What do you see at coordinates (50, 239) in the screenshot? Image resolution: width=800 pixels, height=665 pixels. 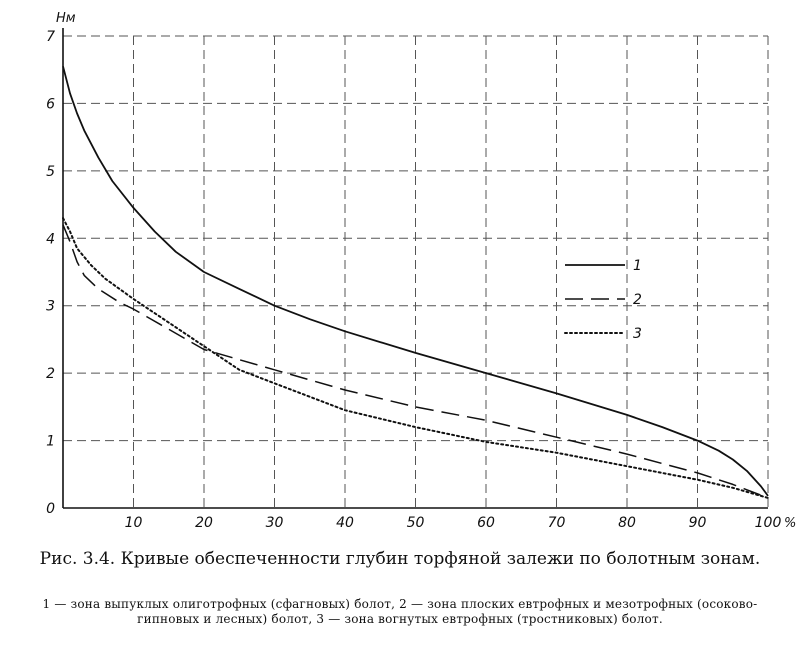 I see `y-tick-label: 4` at bounding box center [50, 239].